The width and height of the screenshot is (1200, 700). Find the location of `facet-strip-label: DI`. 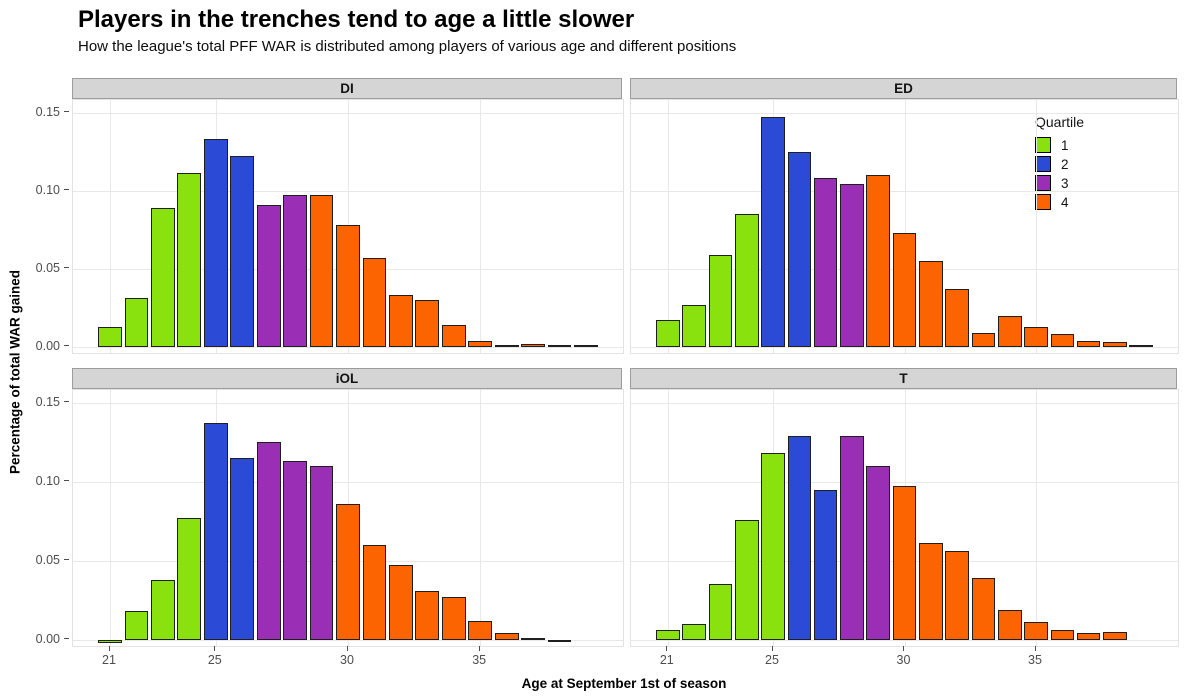

facet-strip-label: DI is located at coordinates (347, 88).